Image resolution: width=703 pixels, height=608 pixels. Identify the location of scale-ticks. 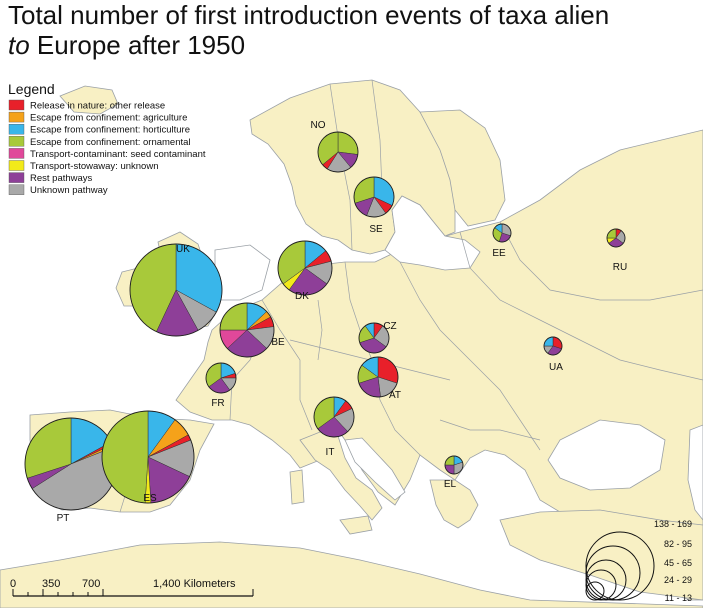
(133, 592).